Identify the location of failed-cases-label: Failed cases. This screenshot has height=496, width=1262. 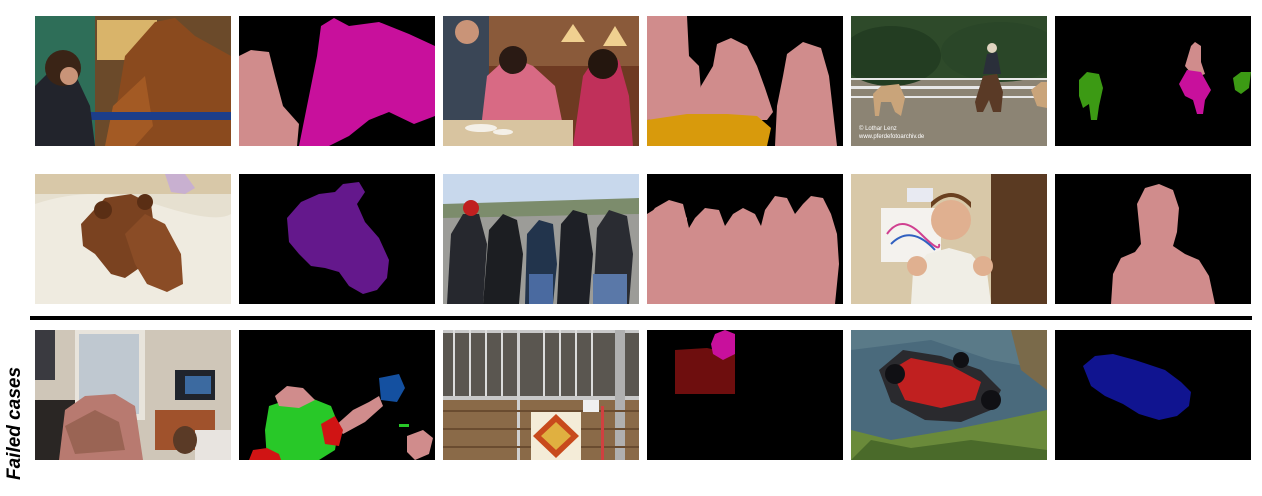
(14, 423).